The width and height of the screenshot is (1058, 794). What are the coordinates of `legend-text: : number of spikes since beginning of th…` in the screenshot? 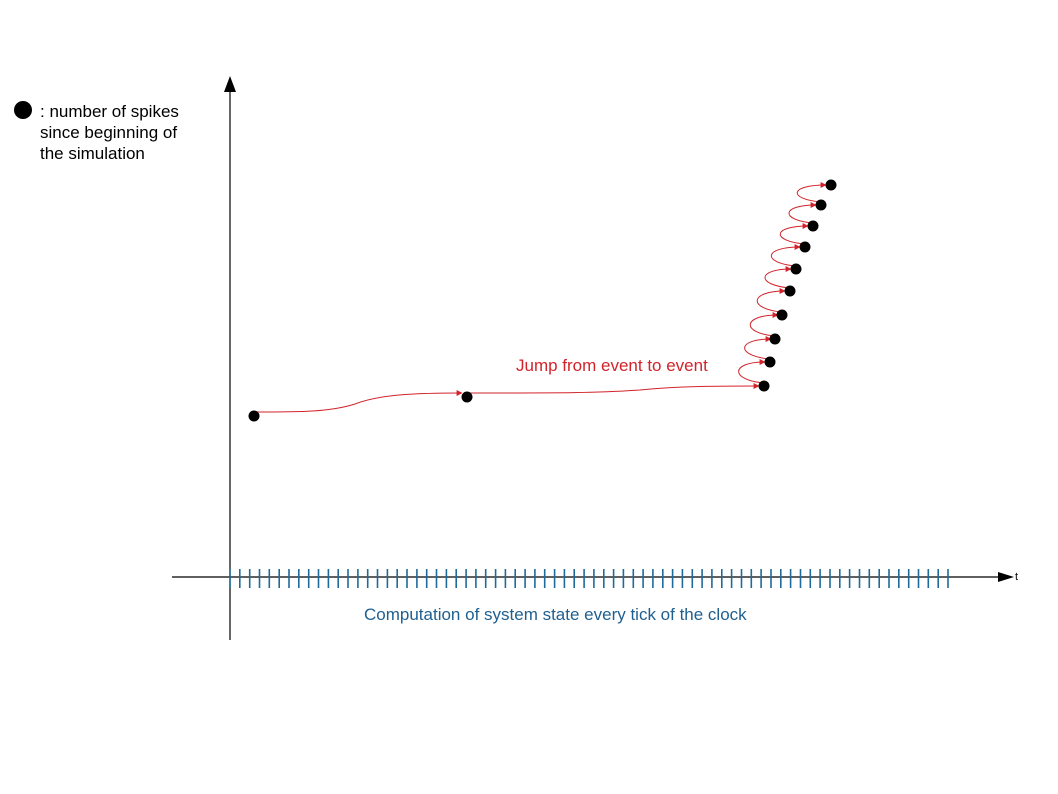 It's located at (130, 132).